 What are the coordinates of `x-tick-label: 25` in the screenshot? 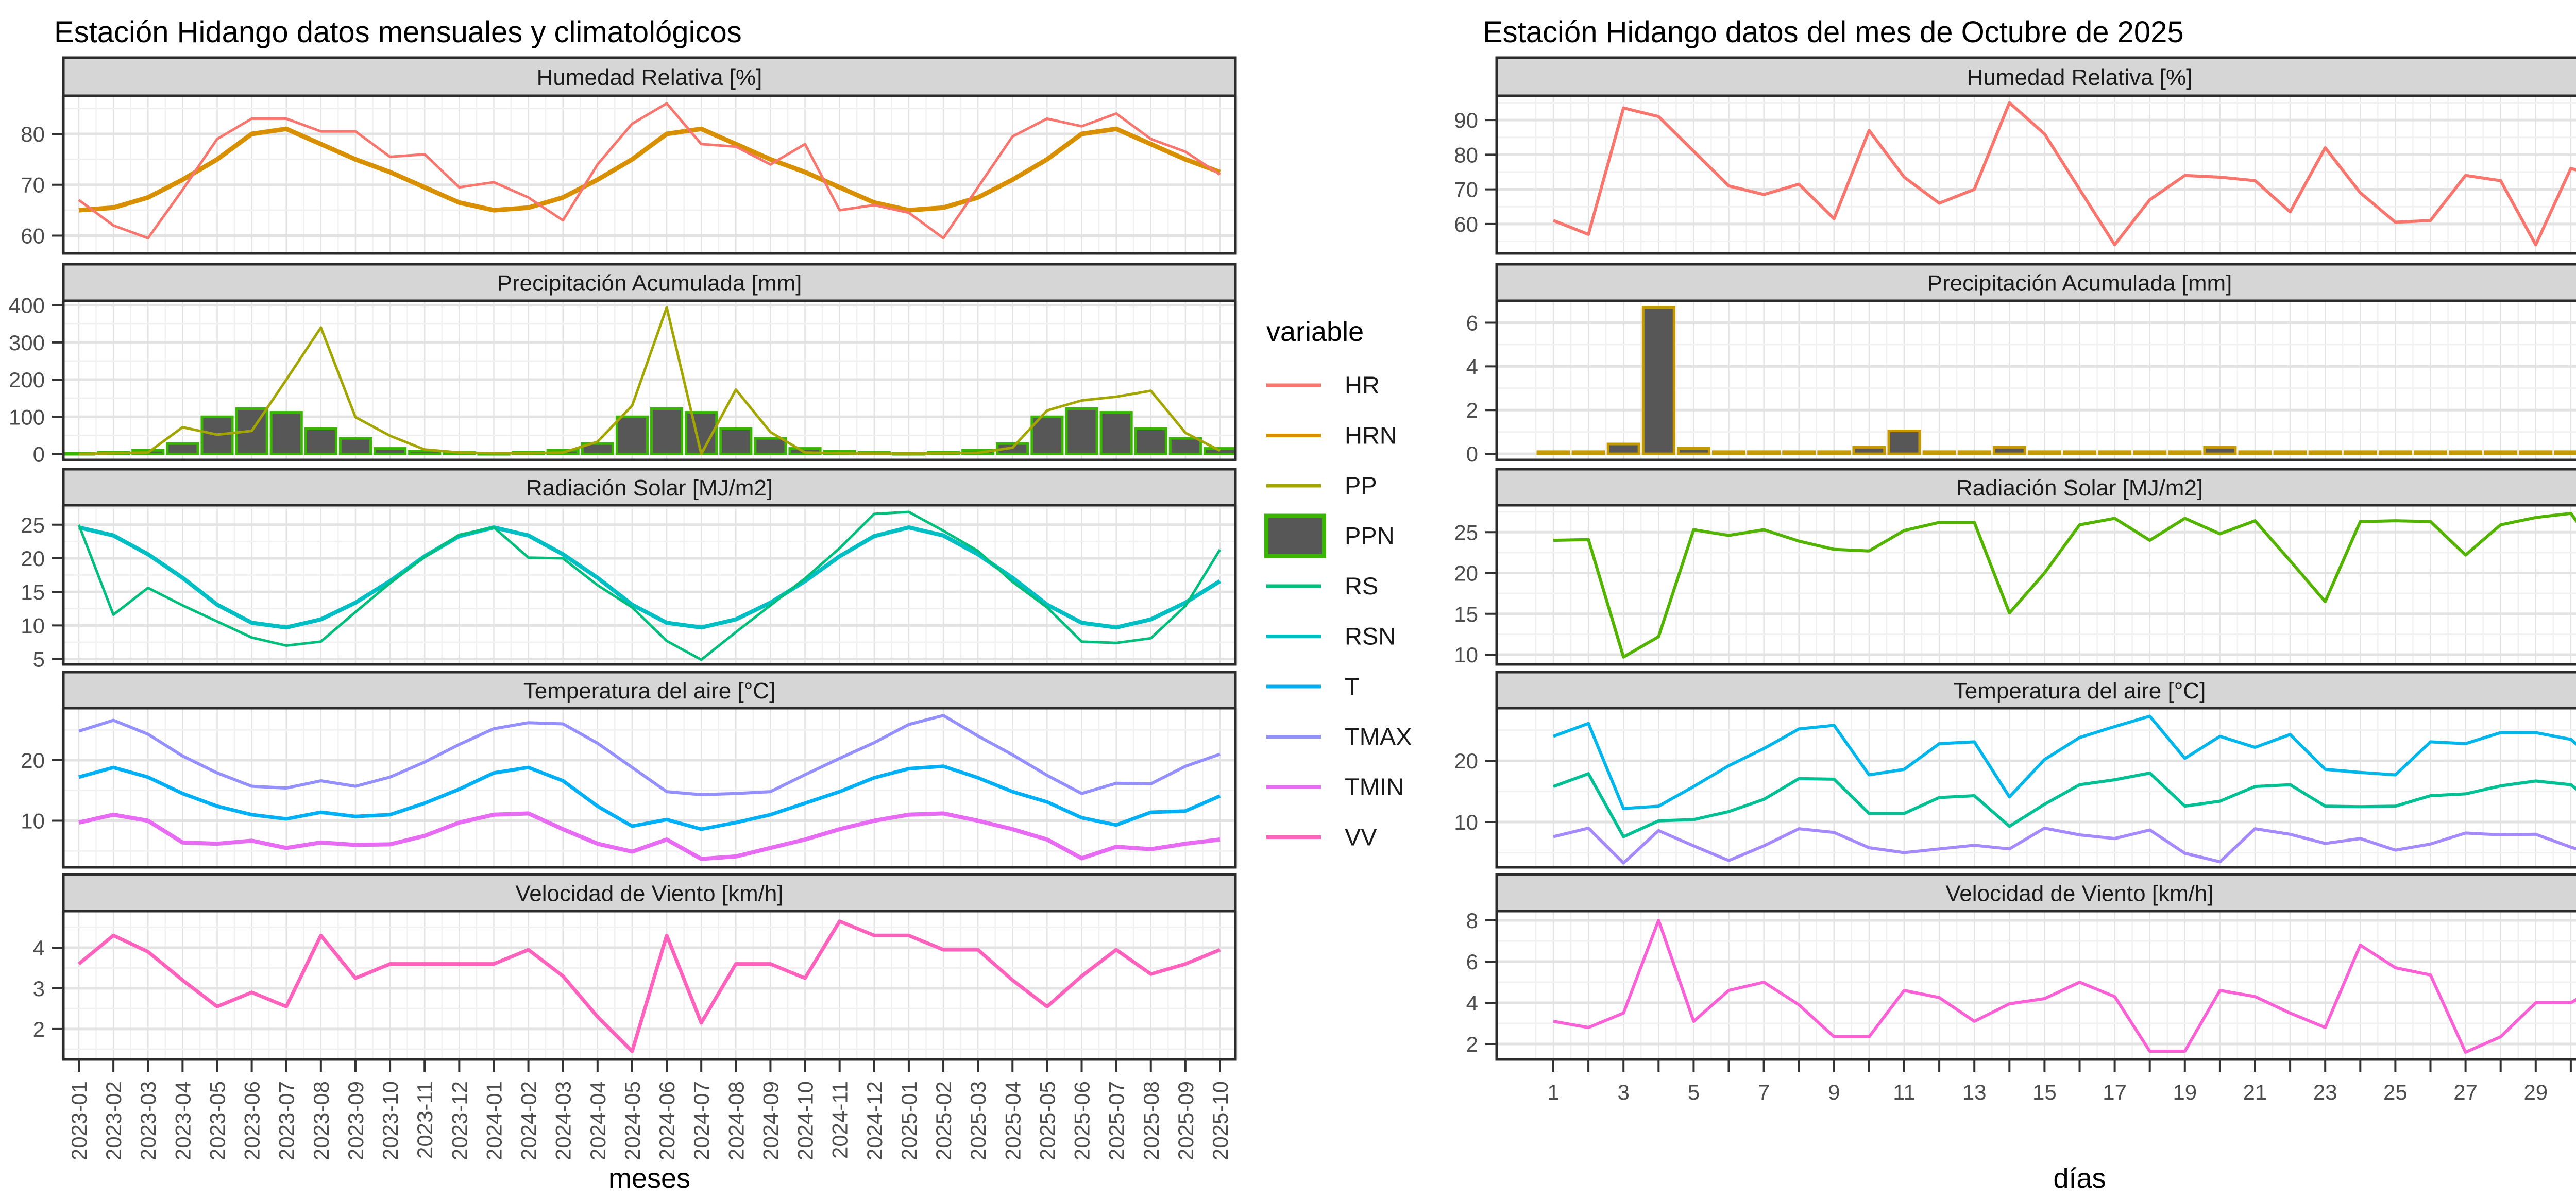 It's located at (2395, 1092).